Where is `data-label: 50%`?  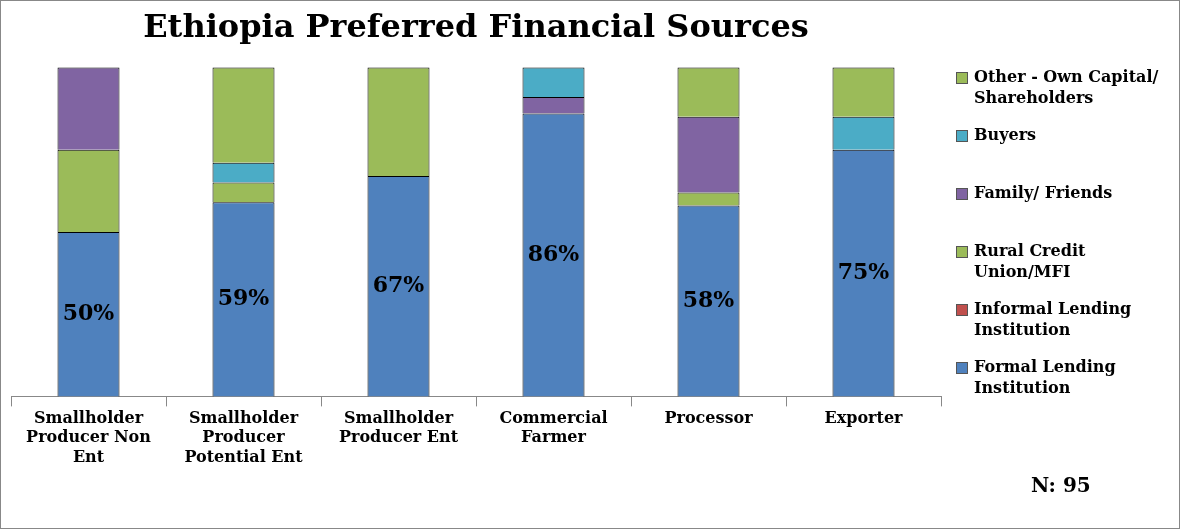
data-label: 50% is located at coordinates (88, 311).